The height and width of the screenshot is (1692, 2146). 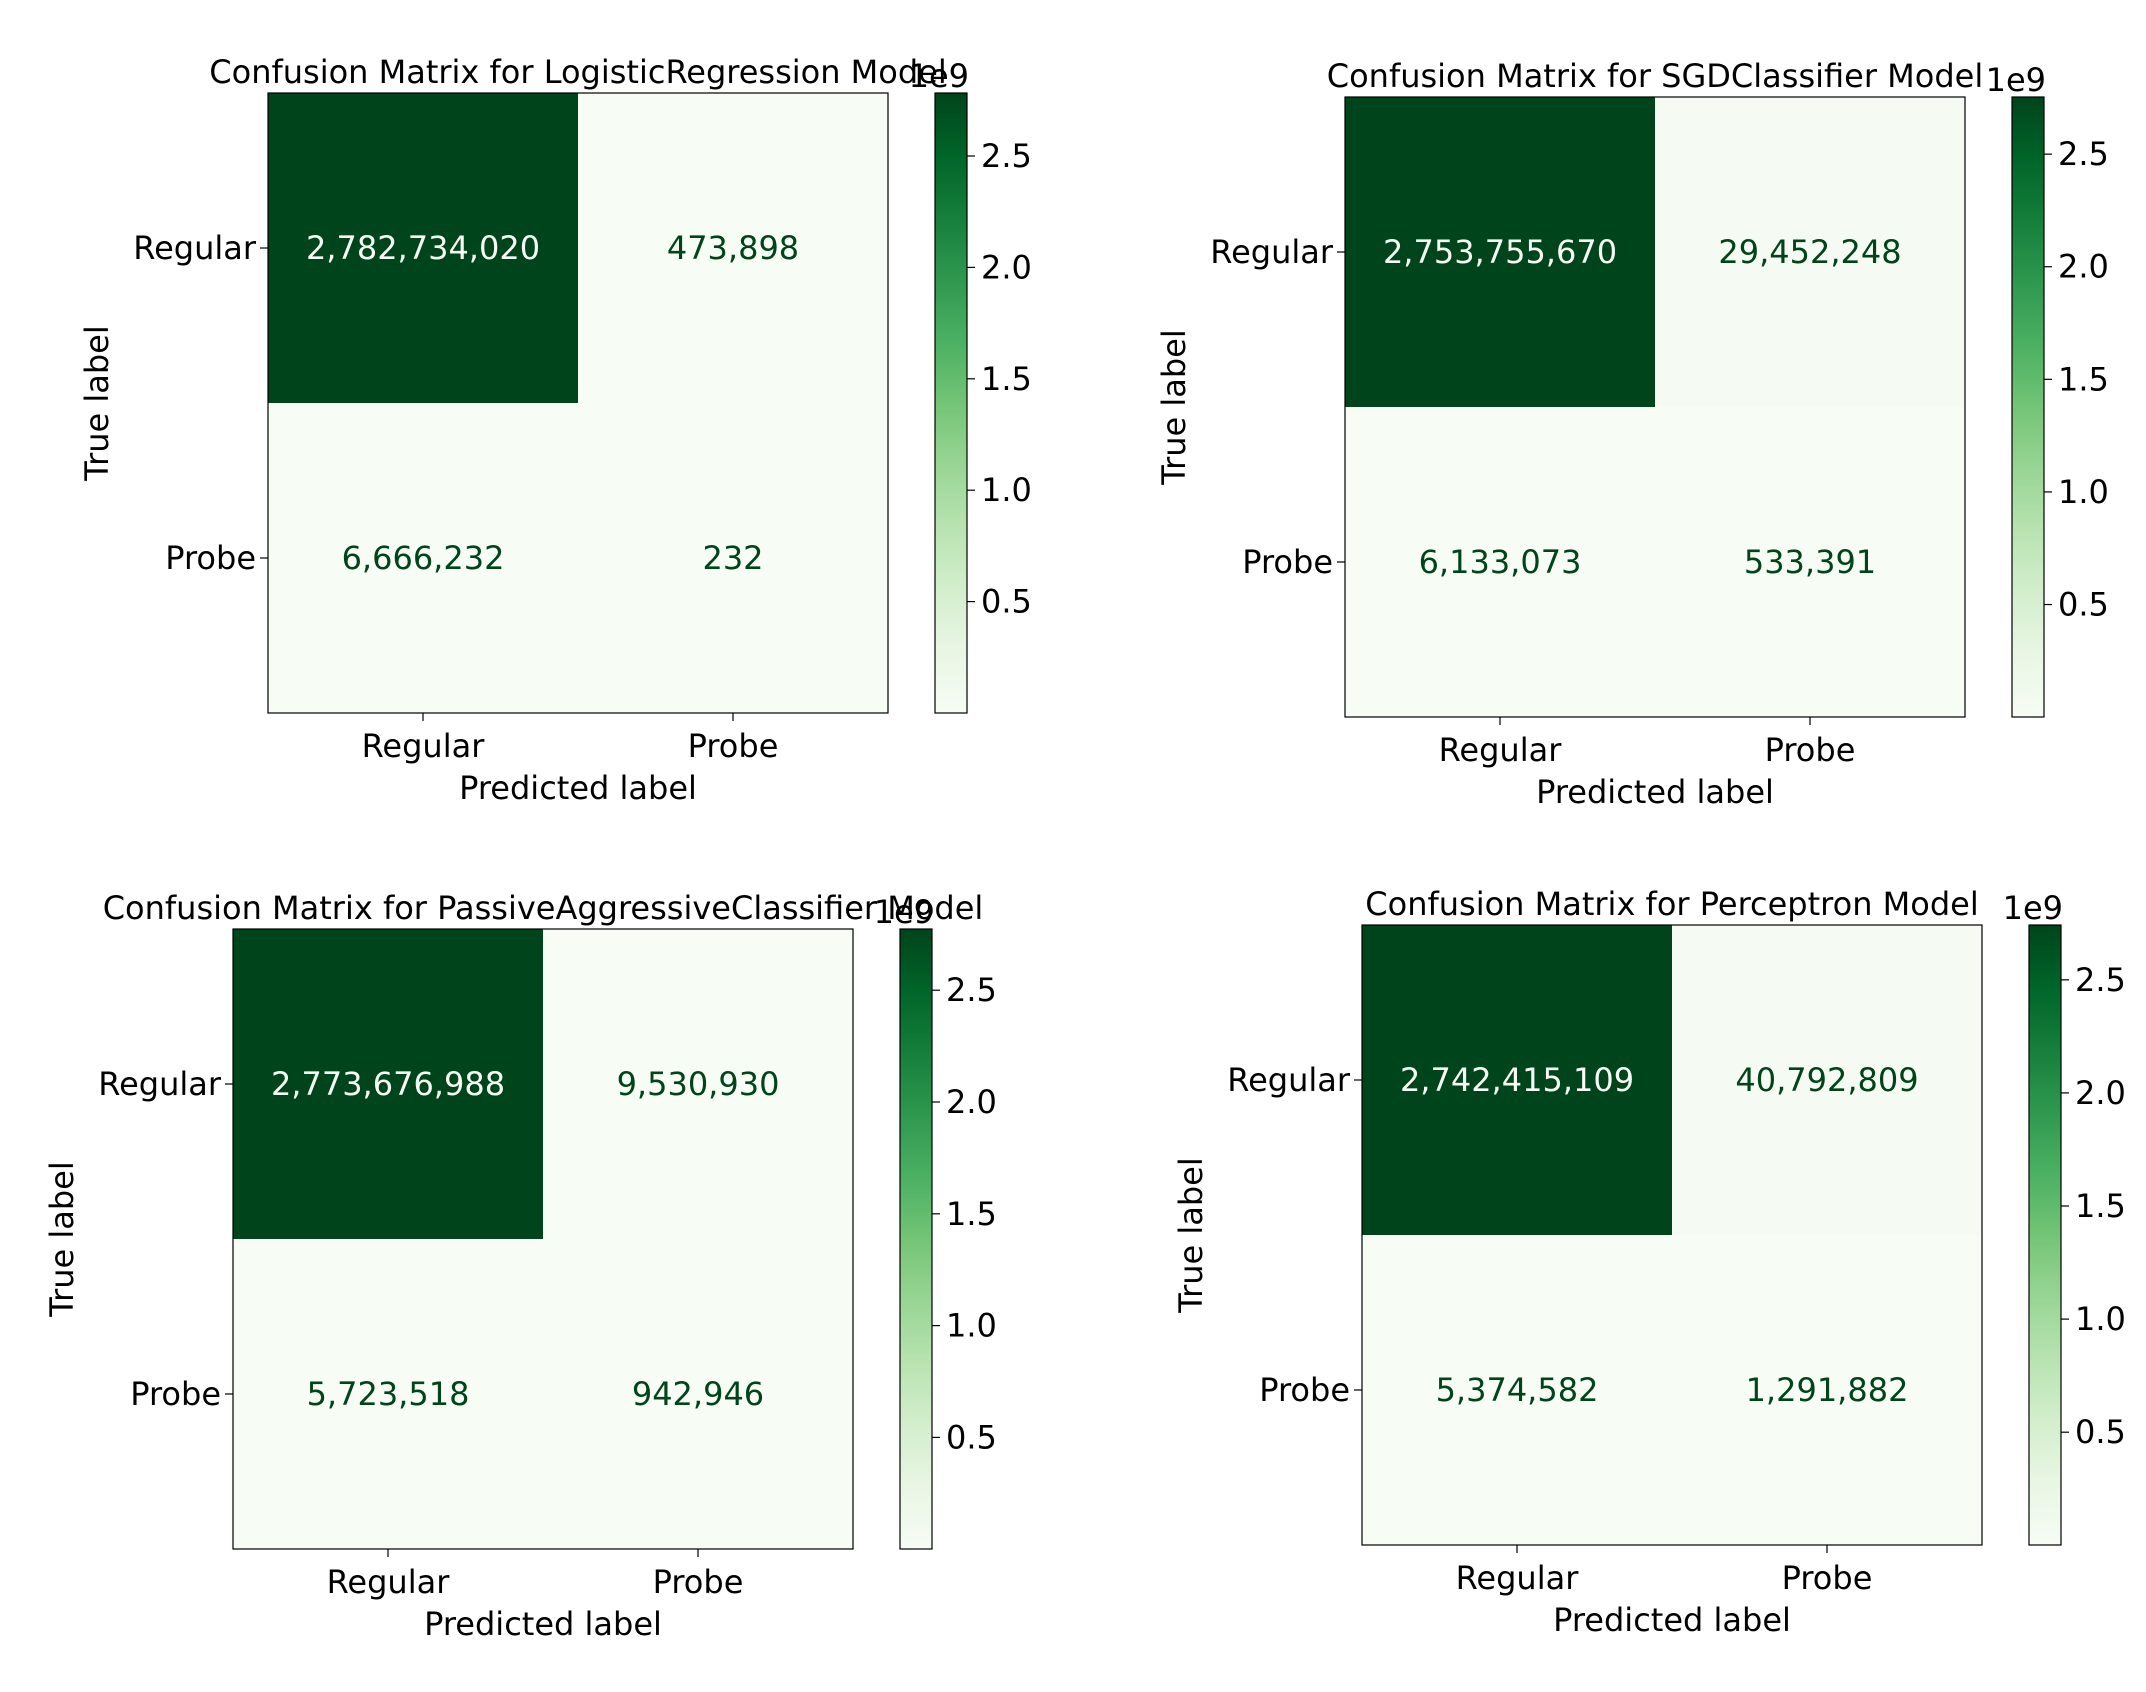 I want to click on cell-value-label: 232, so click(x=732, y=558).